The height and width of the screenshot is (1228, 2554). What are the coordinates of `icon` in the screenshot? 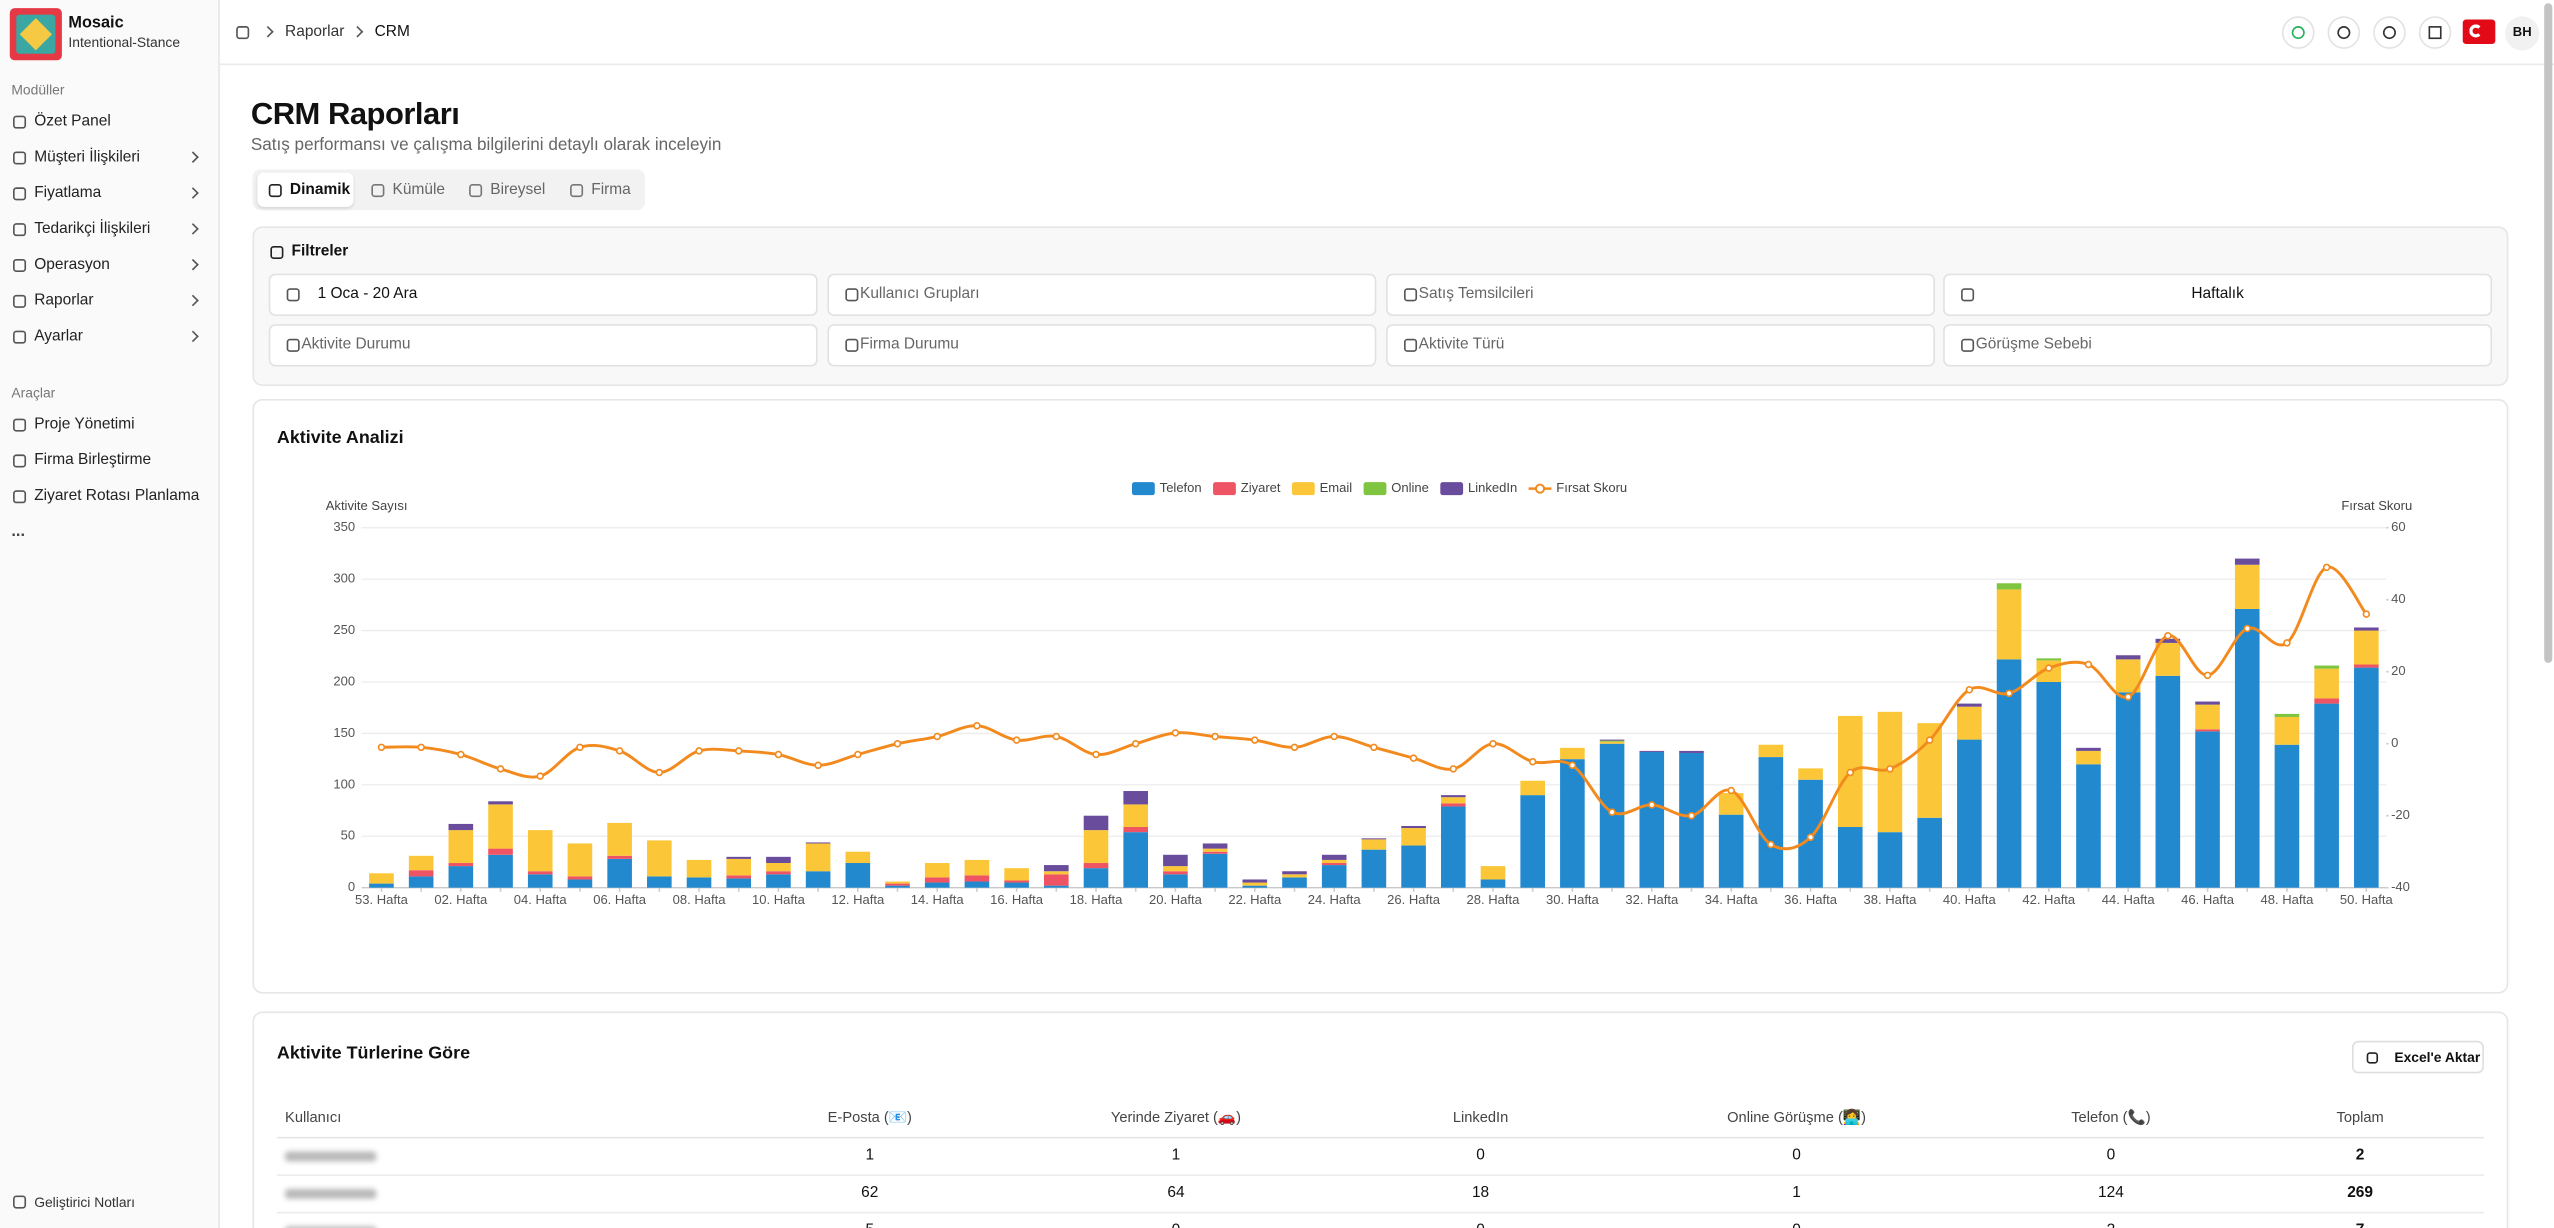 It's located at (1968, 295).